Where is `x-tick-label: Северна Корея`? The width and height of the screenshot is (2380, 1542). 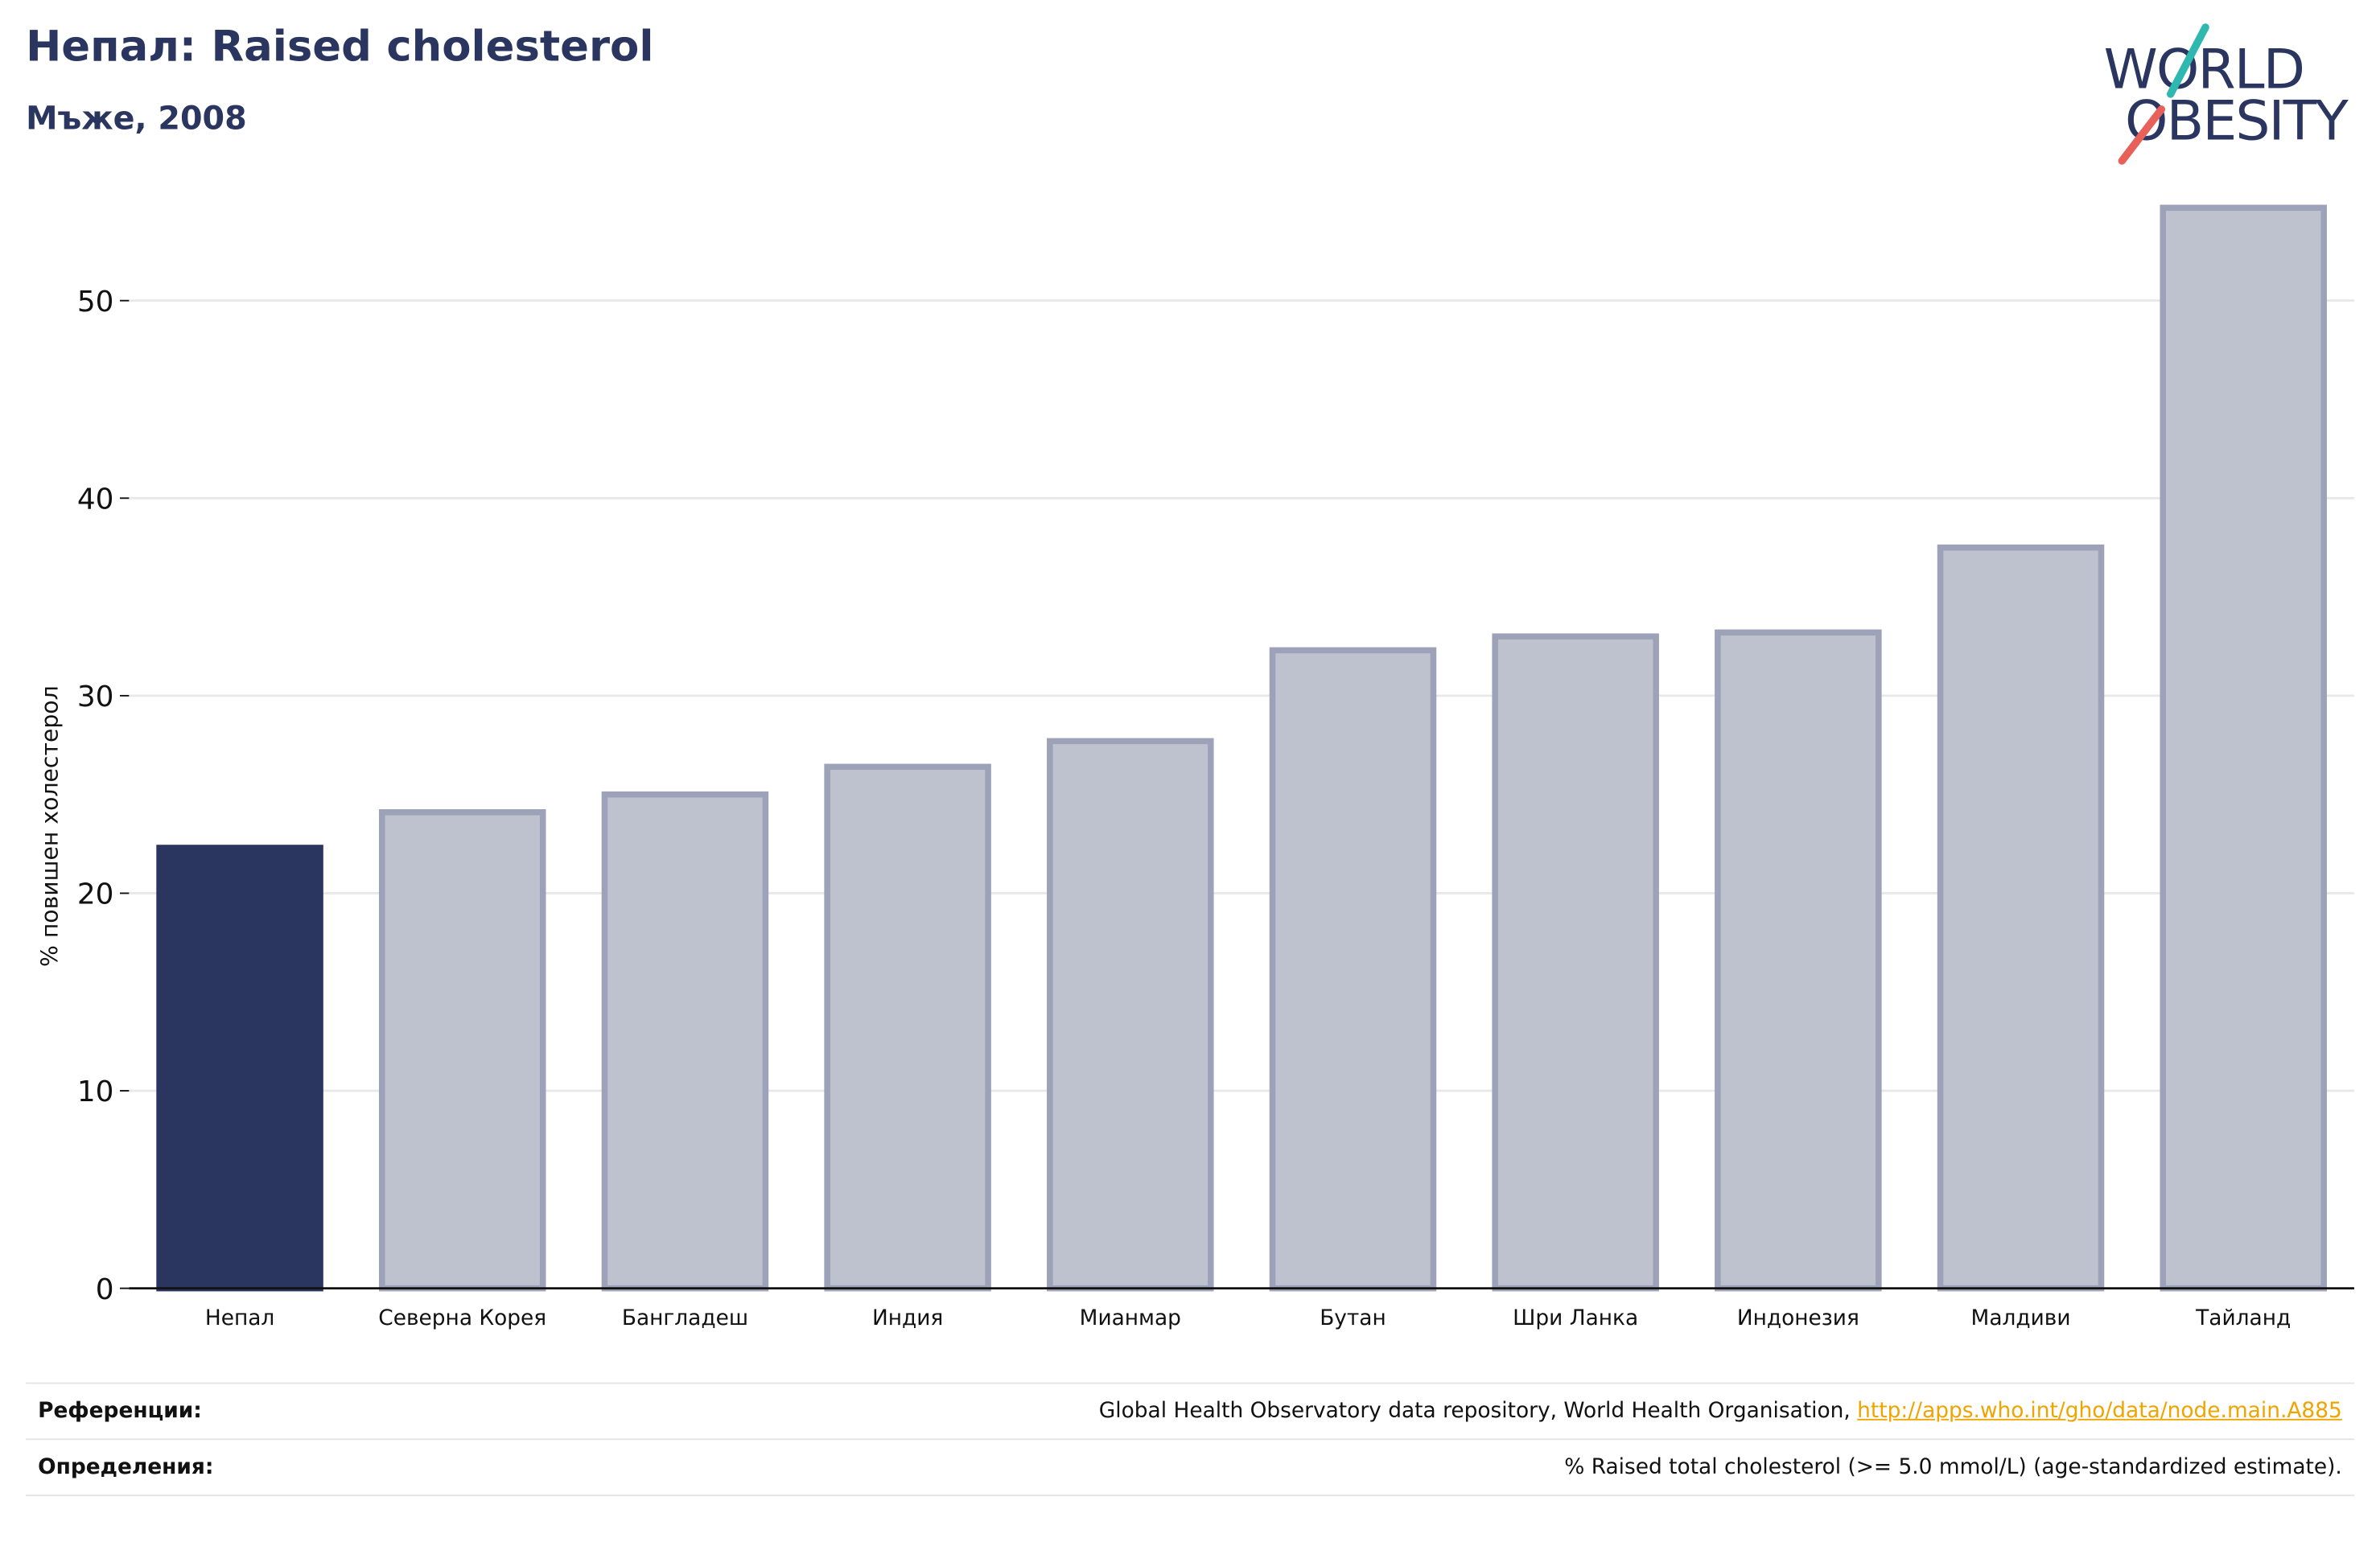
x-tick-label: Северна Корея is located at coordinates (462, 1318).